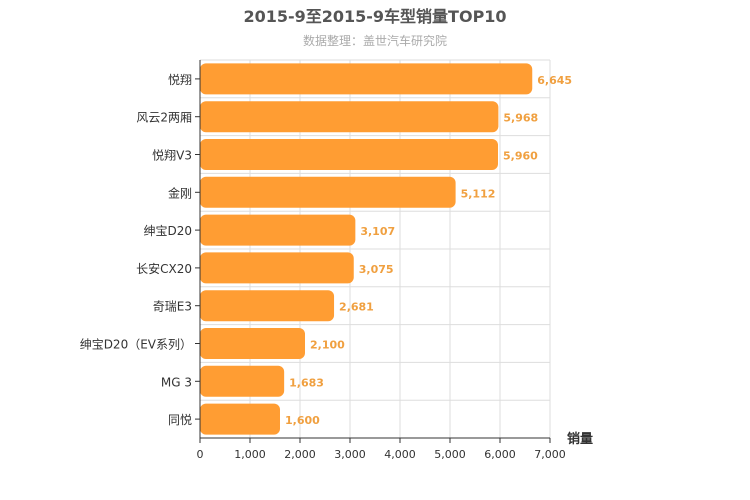 This screenshot has height=500, width=750. What do you see at coordinates (164, 268) in the screenshot?
I see `category-label: 长安CX20` at bounding box center [164, 268].